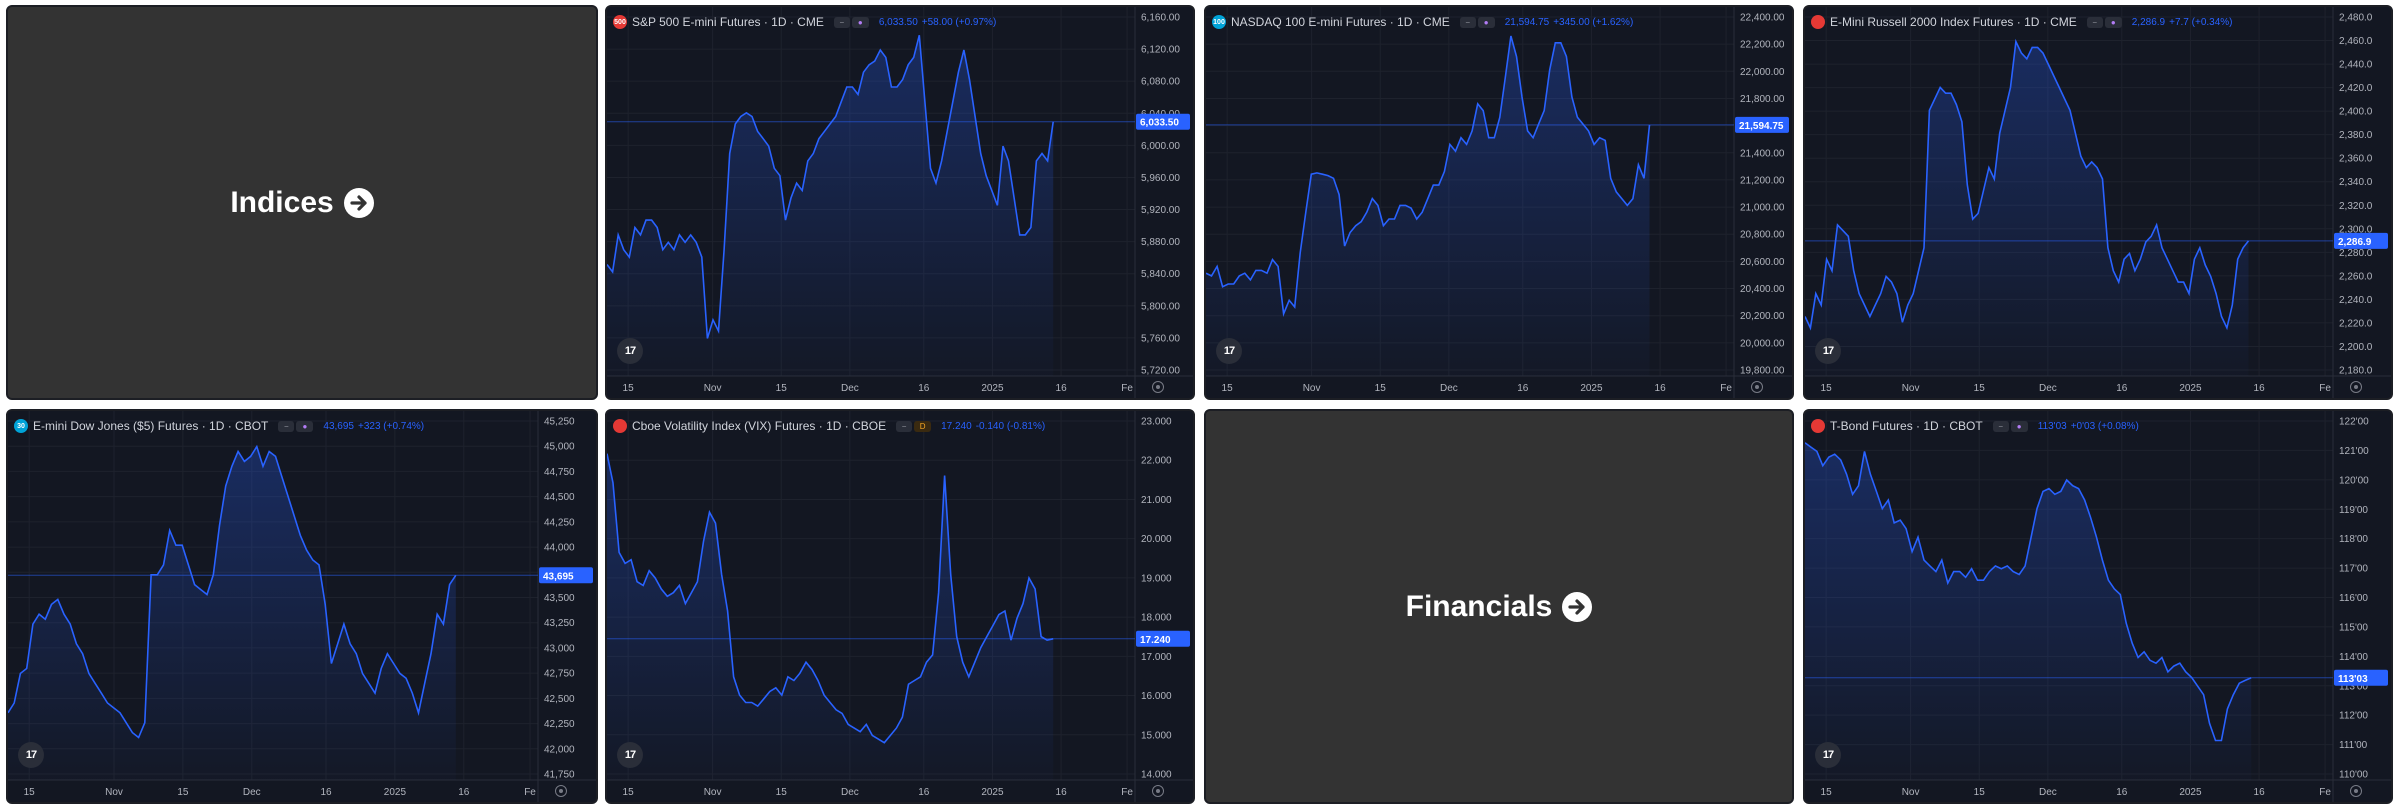 Image resolution: width=2400 pixels, height=810 pixels. Describe the element at coordinates (728, 22) in the screenshot. I see `symbol-title: S&P 500 E-mini Futures · 1D · CME` at that location.